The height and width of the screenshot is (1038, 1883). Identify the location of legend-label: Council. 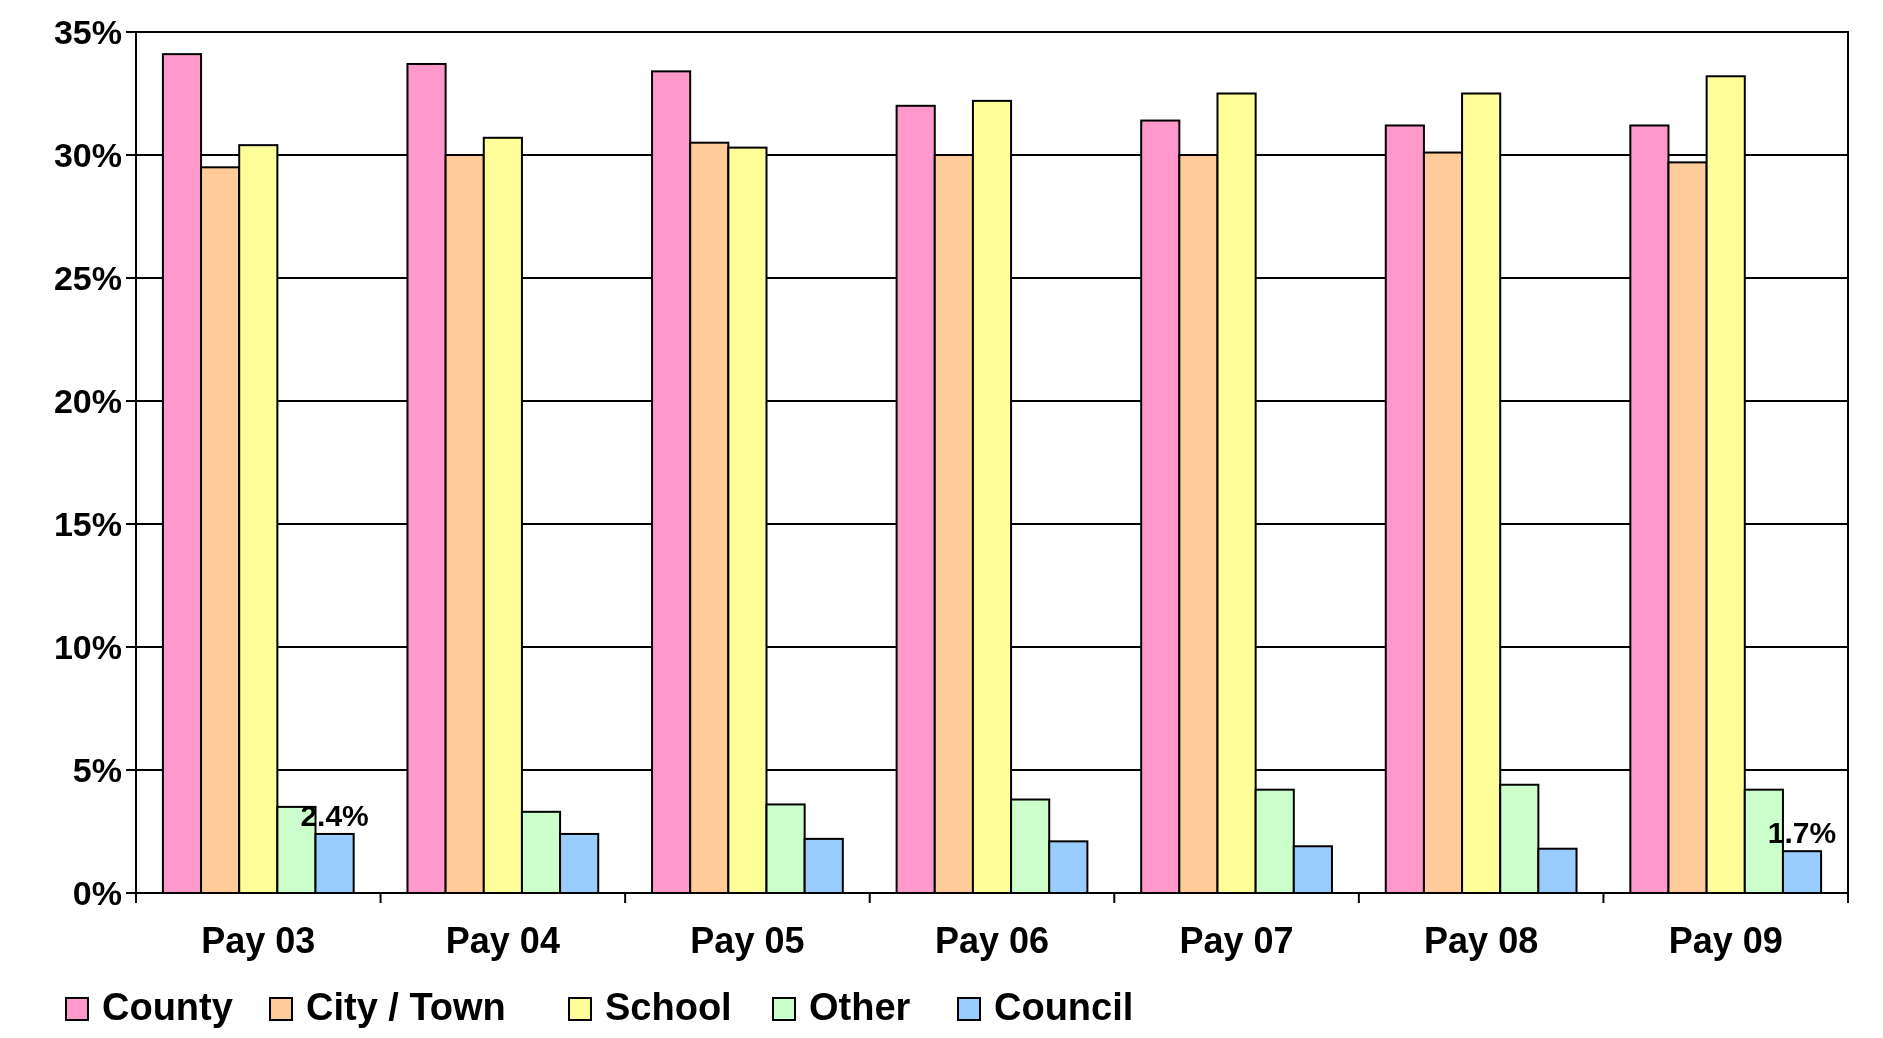
(1064, 1007).